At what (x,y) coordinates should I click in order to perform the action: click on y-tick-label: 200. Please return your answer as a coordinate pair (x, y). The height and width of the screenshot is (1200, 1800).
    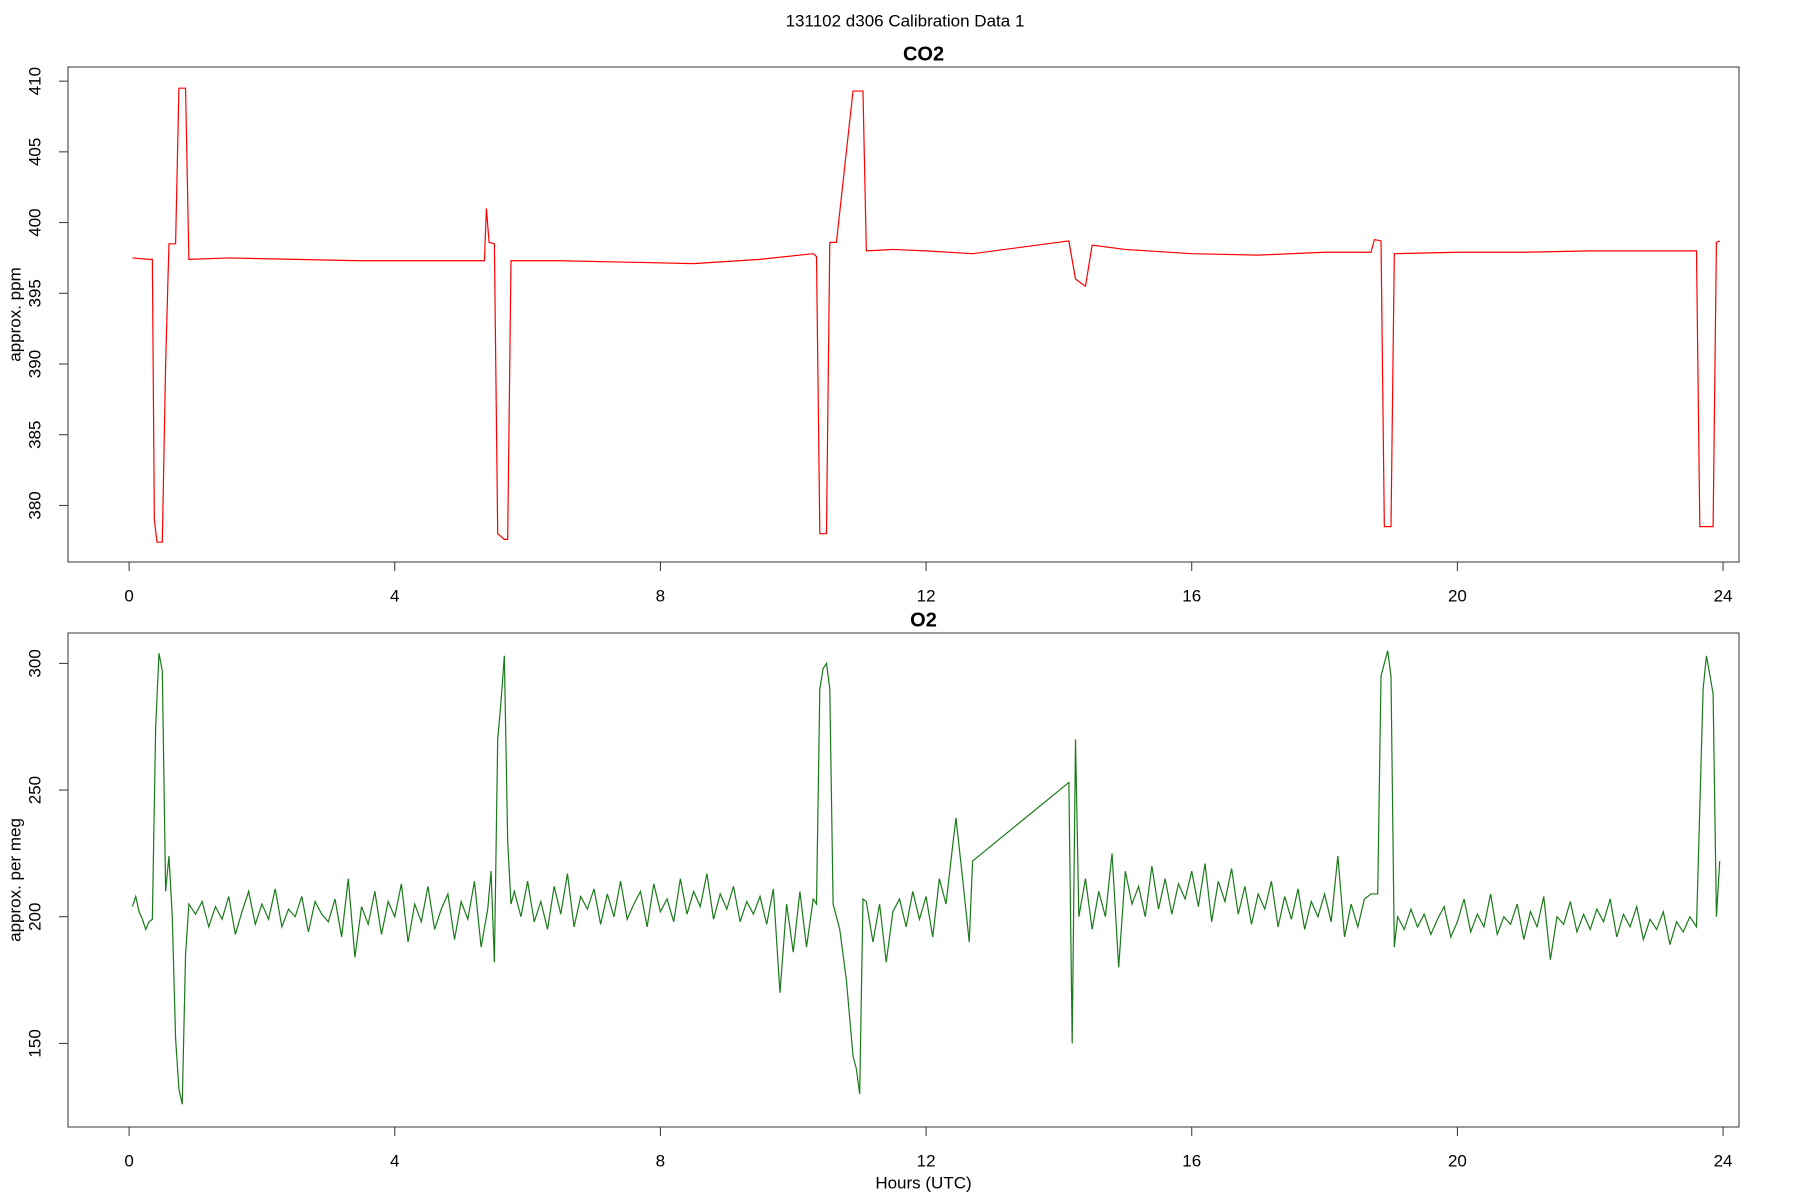
    Looking at the image, I should click on (34, 917).